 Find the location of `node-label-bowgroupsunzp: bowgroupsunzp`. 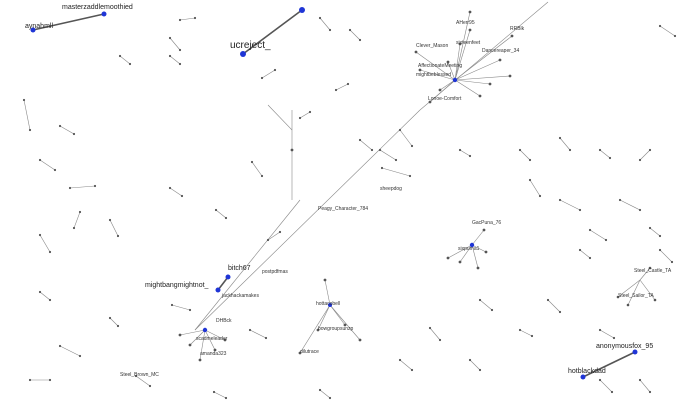

node-label-bowgroupsunzp: bowgroupsunzp is located at coordinates (336, 329).